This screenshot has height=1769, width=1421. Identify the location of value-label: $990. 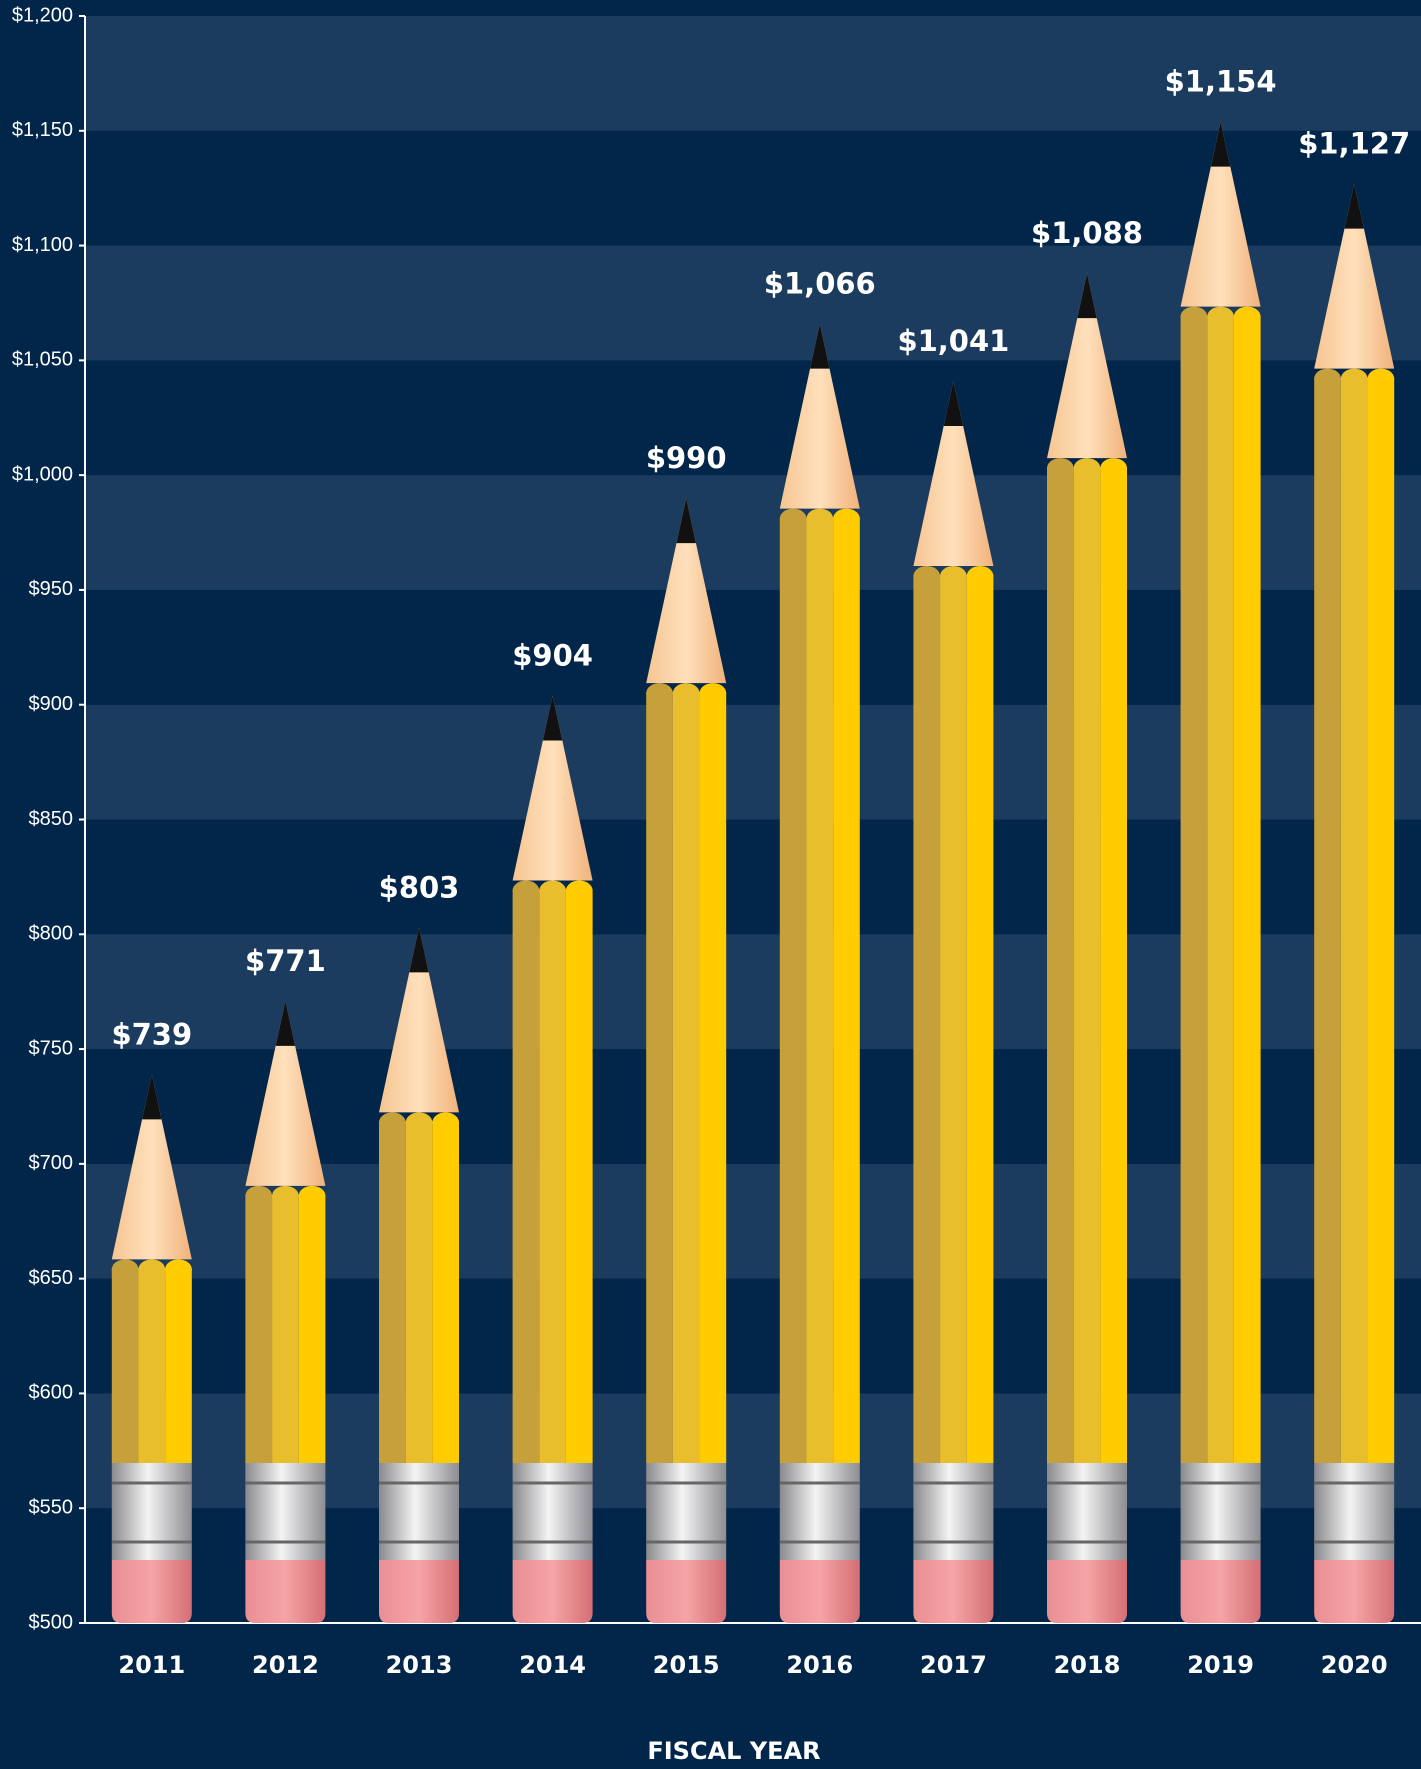
(686, 458).